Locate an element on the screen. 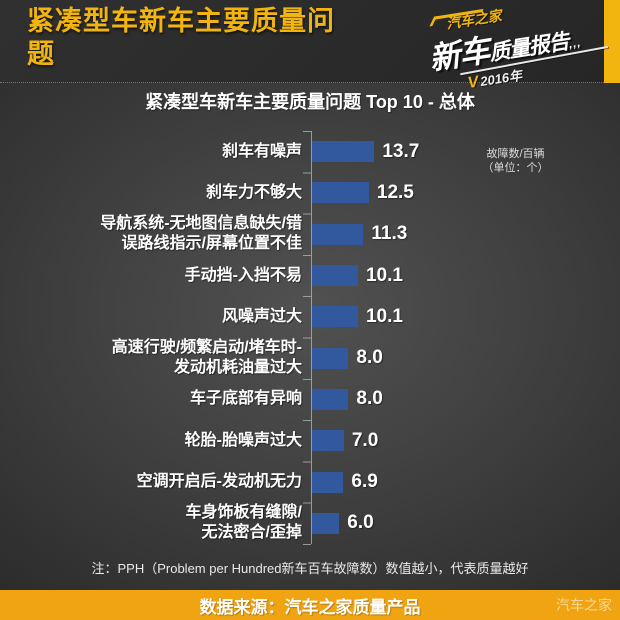 Image resolution: width=620 pixels, height=620 pixels. logo-dots: ,,, is located at coordinates (575, 44).